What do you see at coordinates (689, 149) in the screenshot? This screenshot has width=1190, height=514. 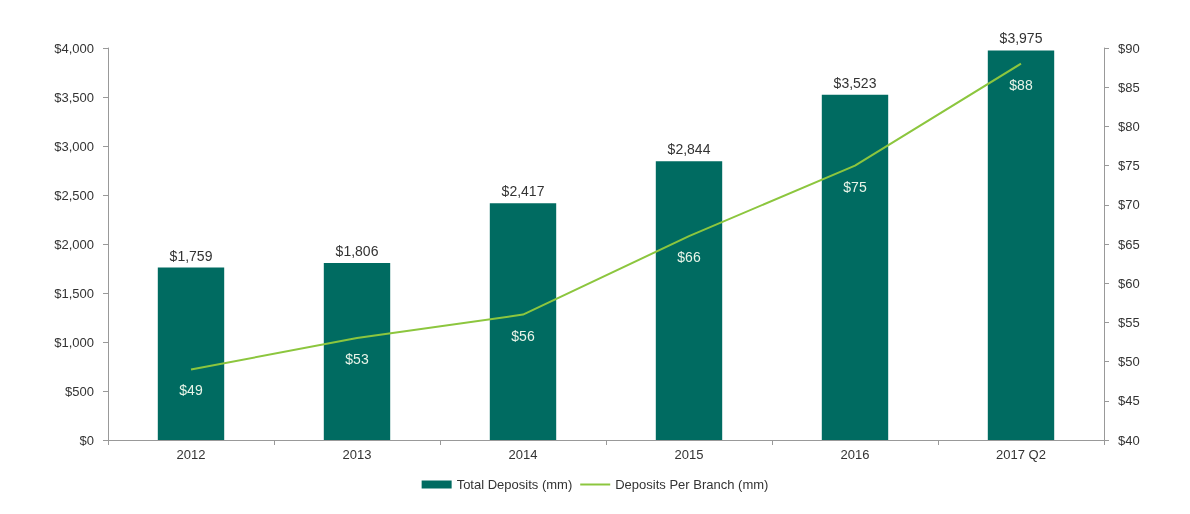 I see `data-label: $2,844` at bounding box center [689, 149].